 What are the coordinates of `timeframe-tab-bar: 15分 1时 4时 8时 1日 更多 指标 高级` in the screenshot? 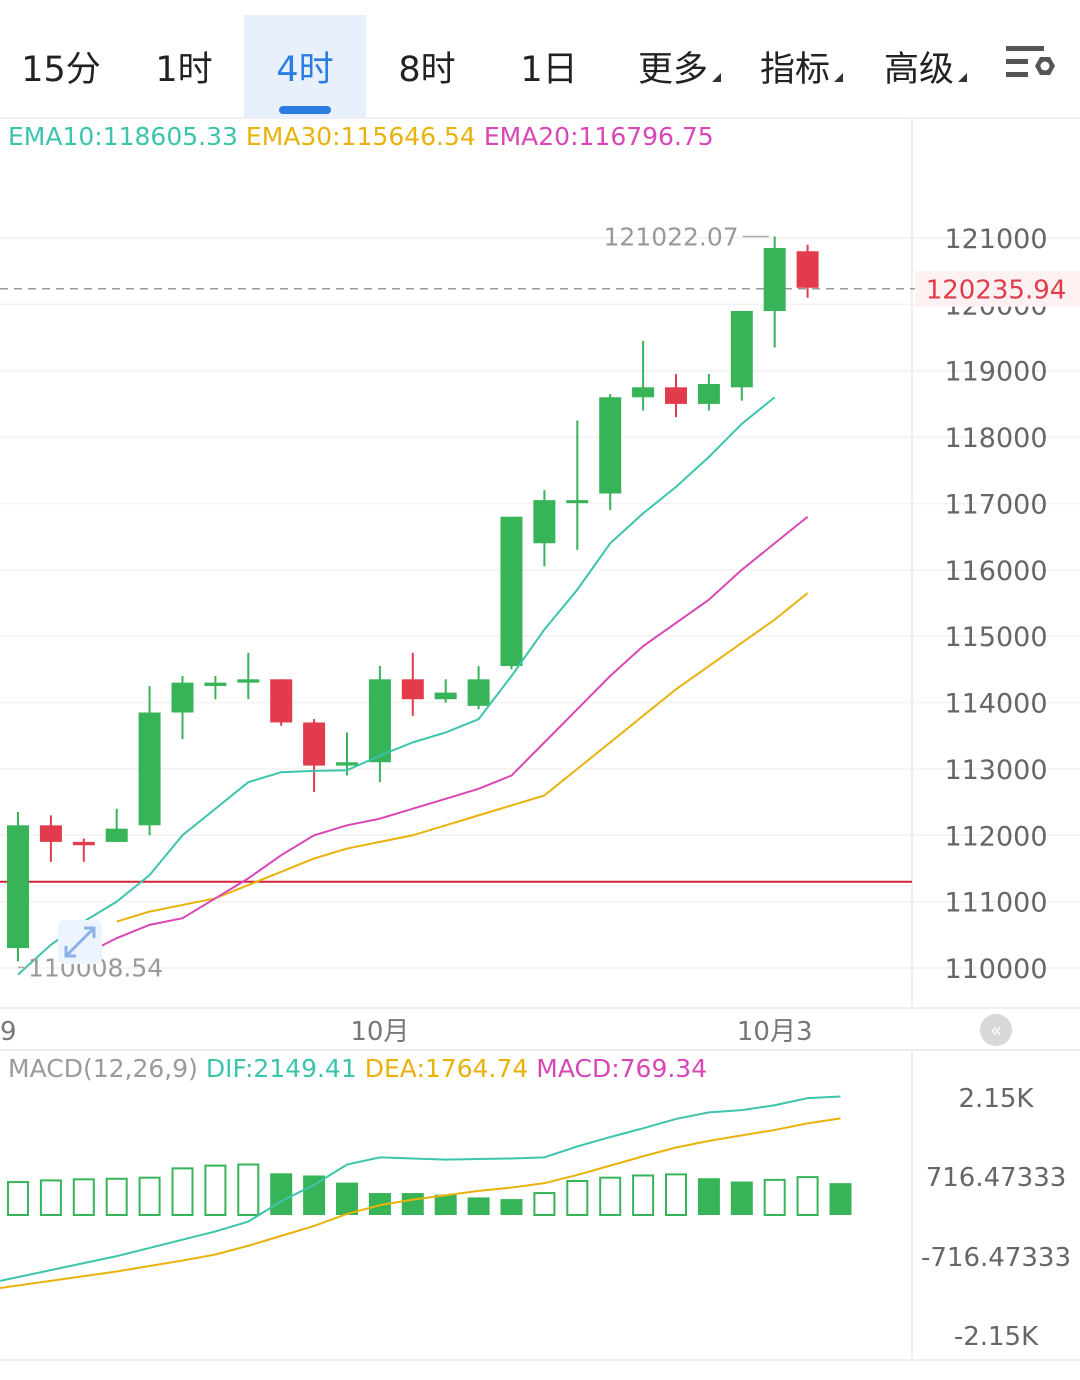 It's located at (540, 59).